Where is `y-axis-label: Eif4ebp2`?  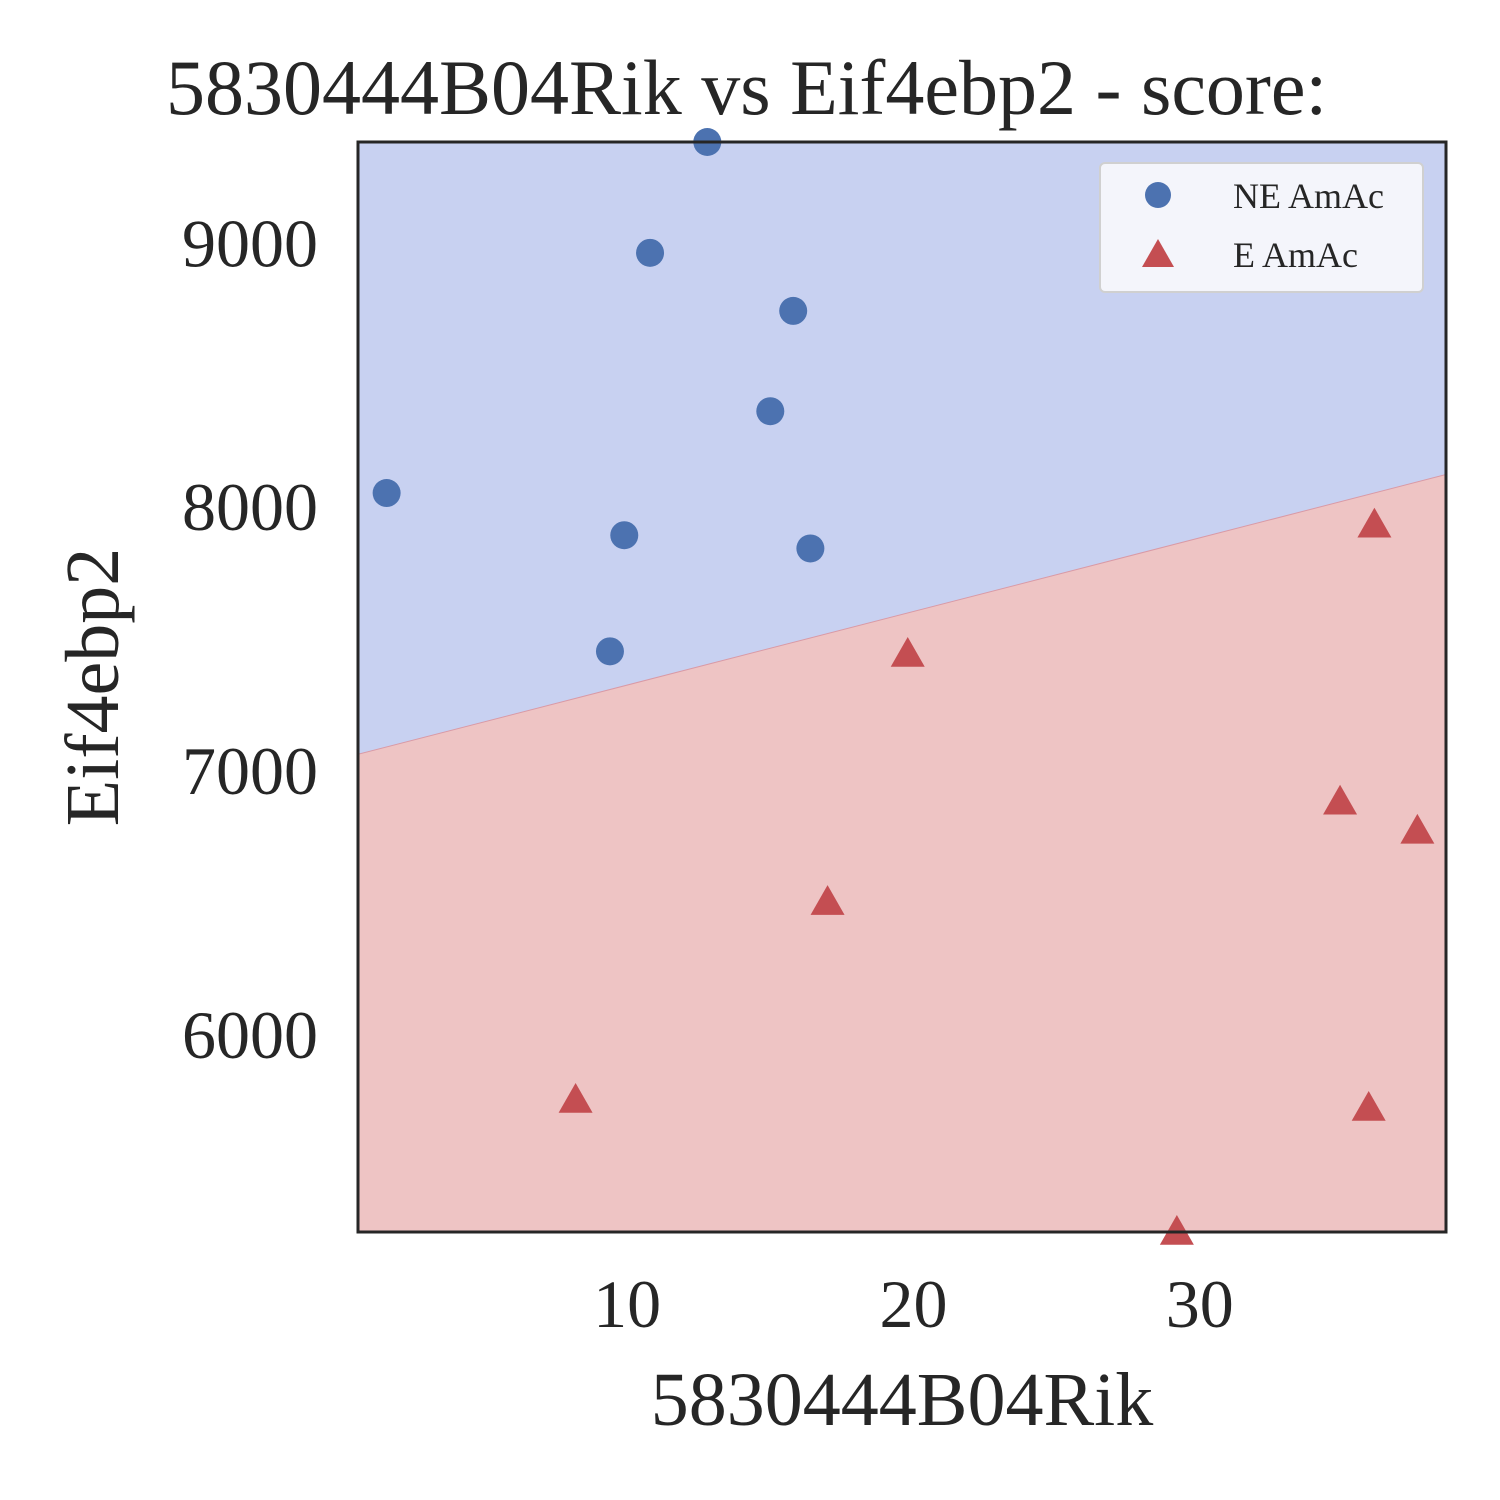
y-axis-label: Eif4ebp2 is located at coordinates (93, 687).